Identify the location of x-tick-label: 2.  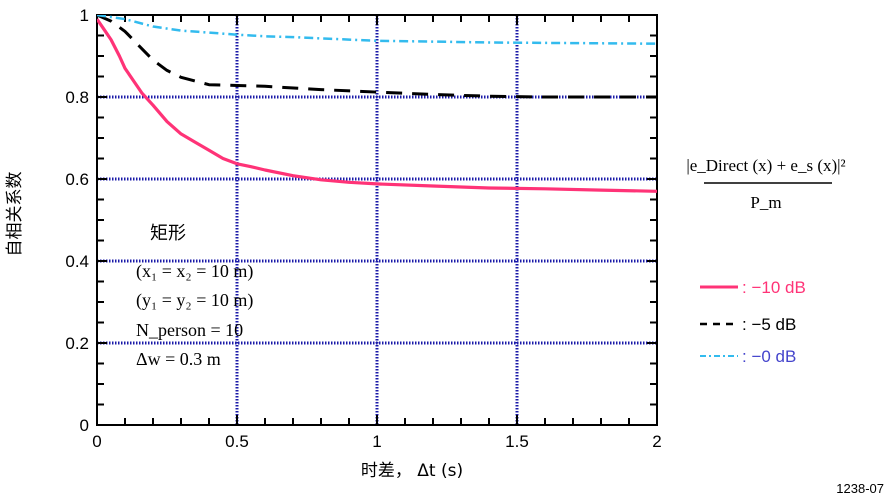
(656, 441).